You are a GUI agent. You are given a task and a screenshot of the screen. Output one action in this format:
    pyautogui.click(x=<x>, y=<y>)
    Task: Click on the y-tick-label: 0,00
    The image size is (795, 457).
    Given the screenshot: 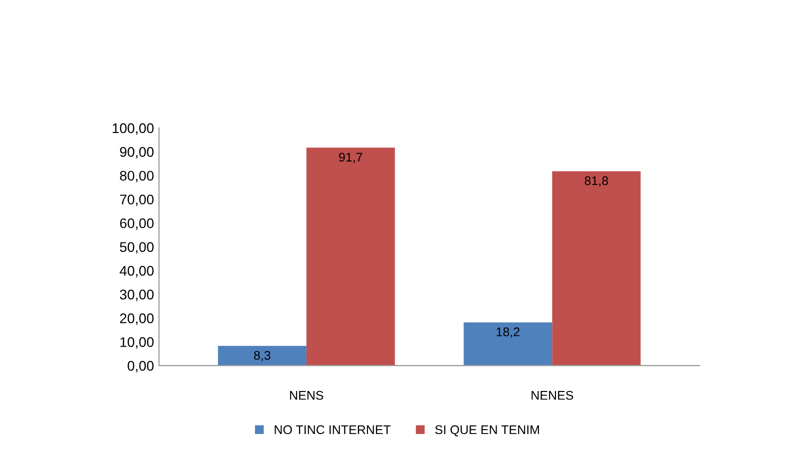 What is the action you would take?
    pyautogui.click(x=141, y=366)
    